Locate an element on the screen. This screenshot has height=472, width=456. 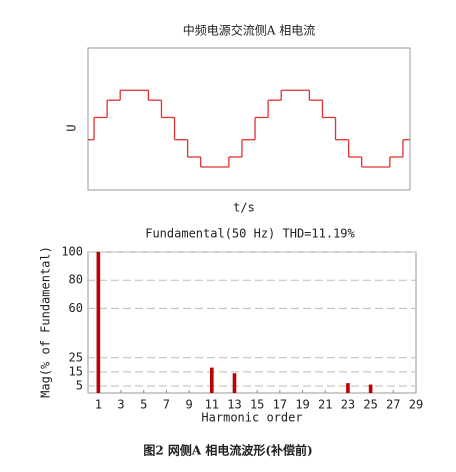
x-tick-label: 27 is located at coordinates (393, 405).